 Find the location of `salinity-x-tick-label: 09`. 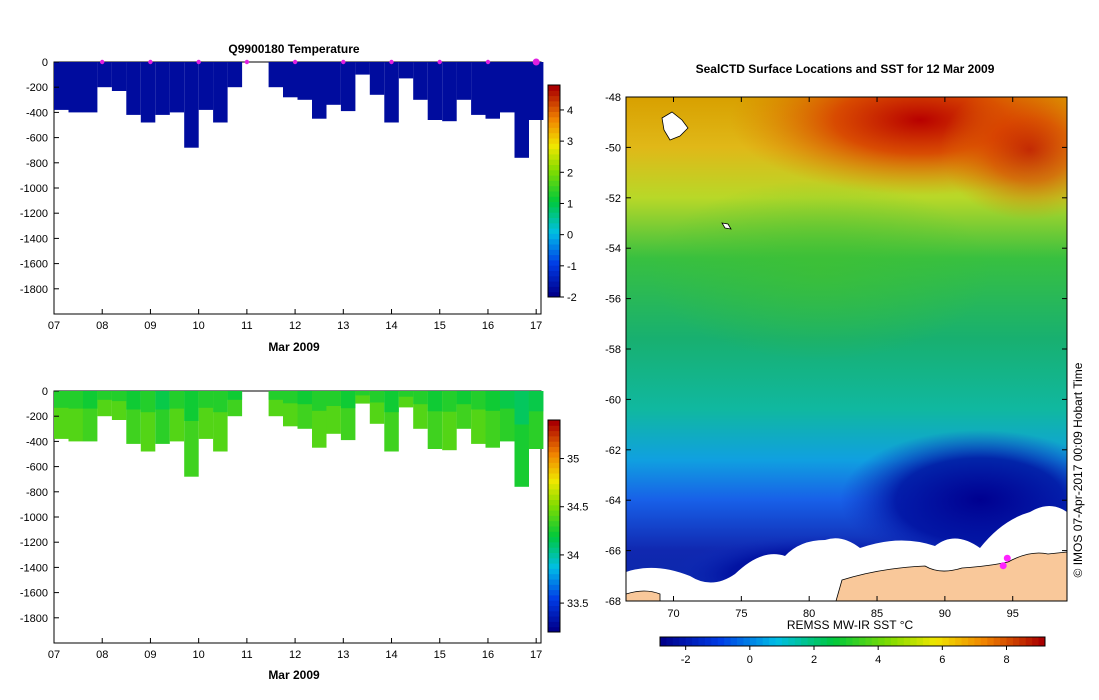

salinity-x-tick-label: 09 is located at coordinates (150, 655).